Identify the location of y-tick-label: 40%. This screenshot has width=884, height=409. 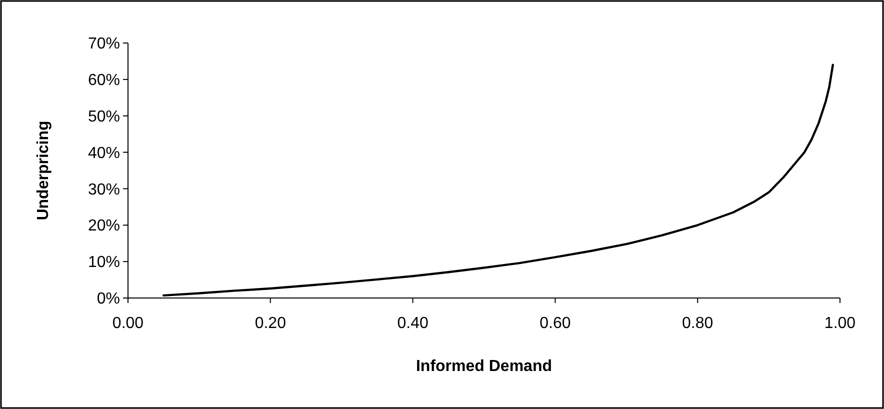
(104, 153).